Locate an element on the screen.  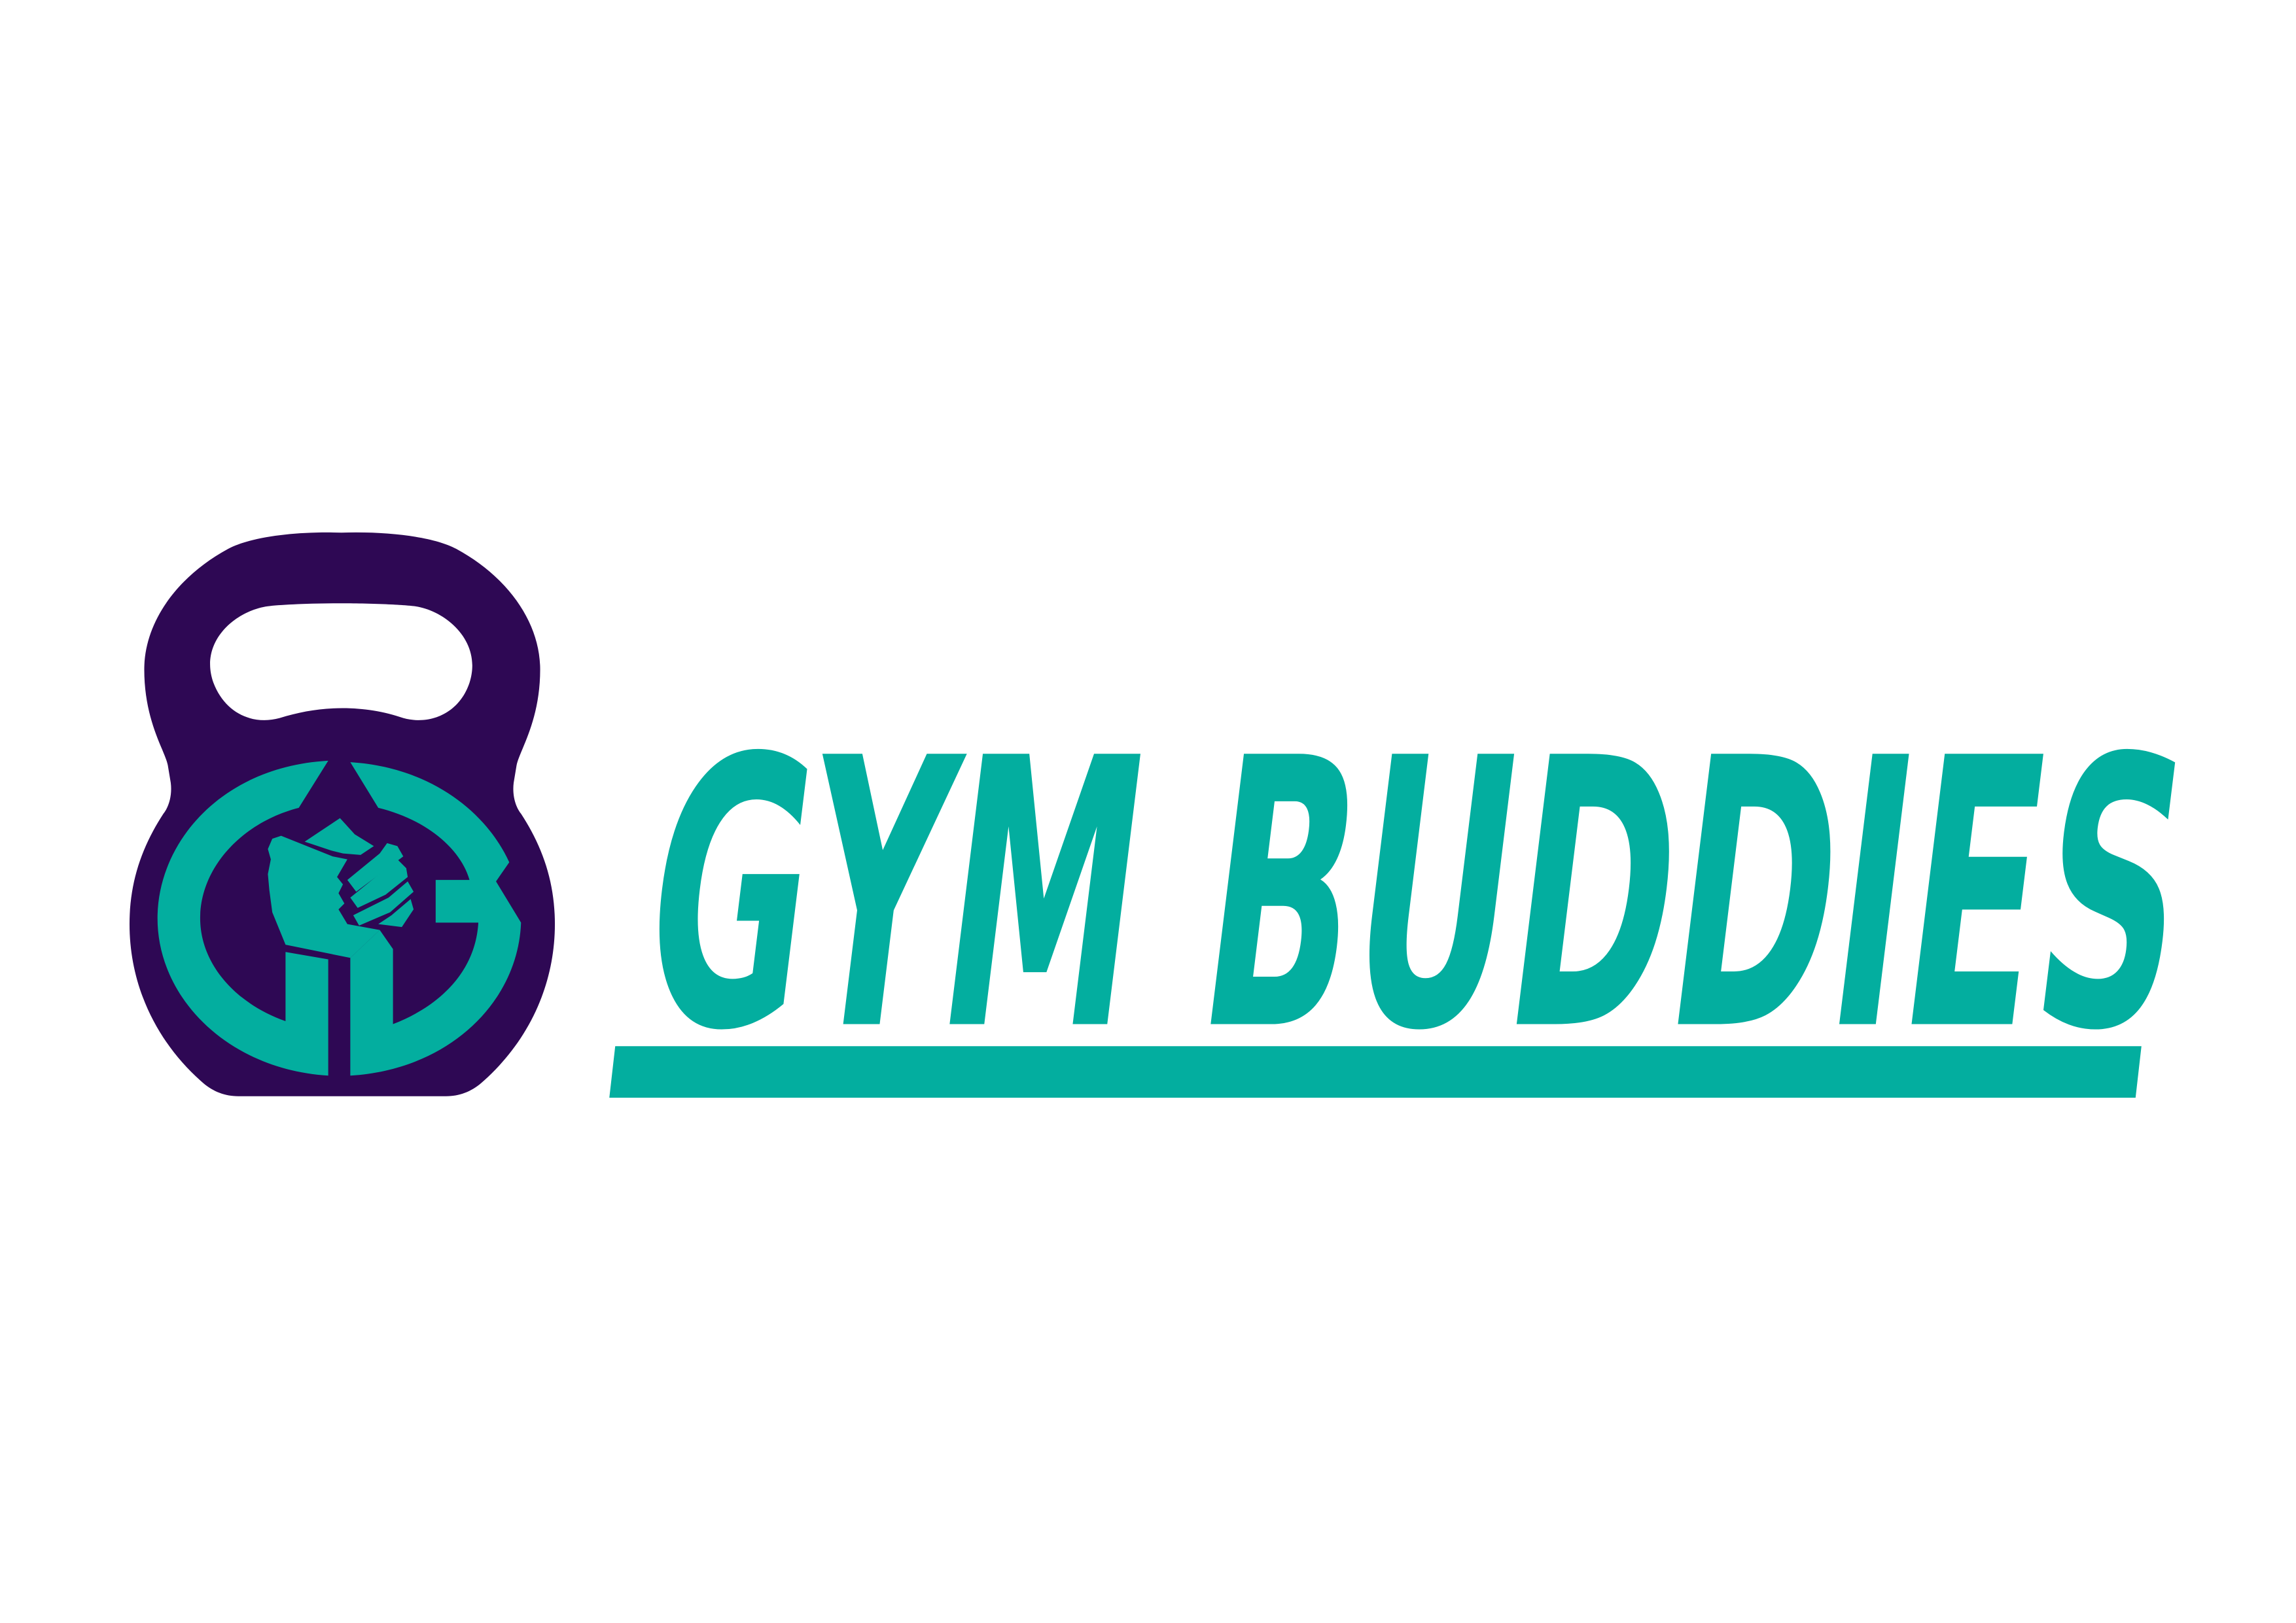
fist is located at coordinates (341, 888).